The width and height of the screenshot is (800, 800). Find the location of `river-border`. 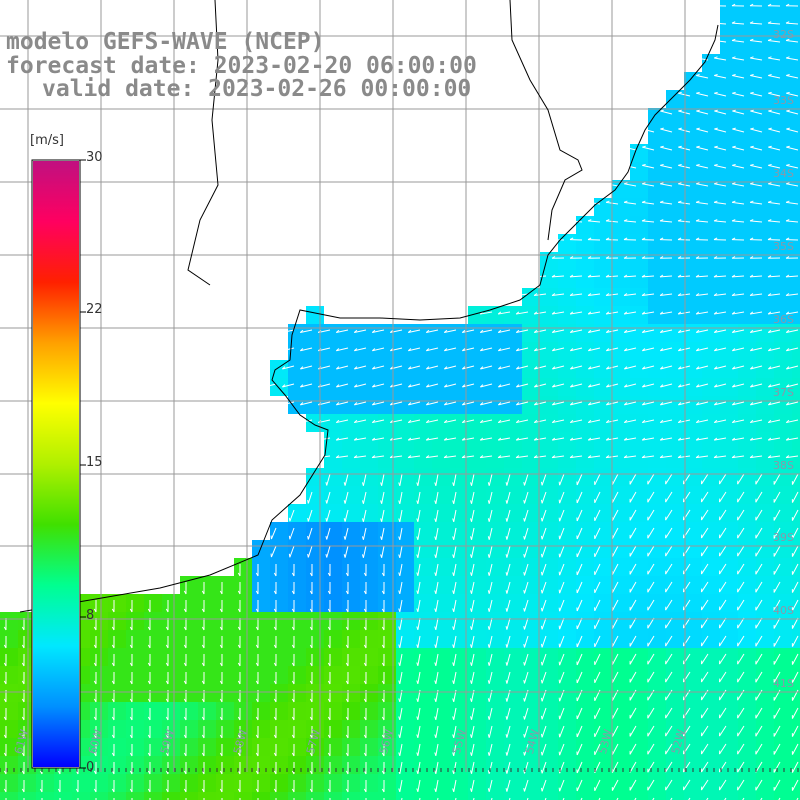

river-border is located at coordinates (203, 143).